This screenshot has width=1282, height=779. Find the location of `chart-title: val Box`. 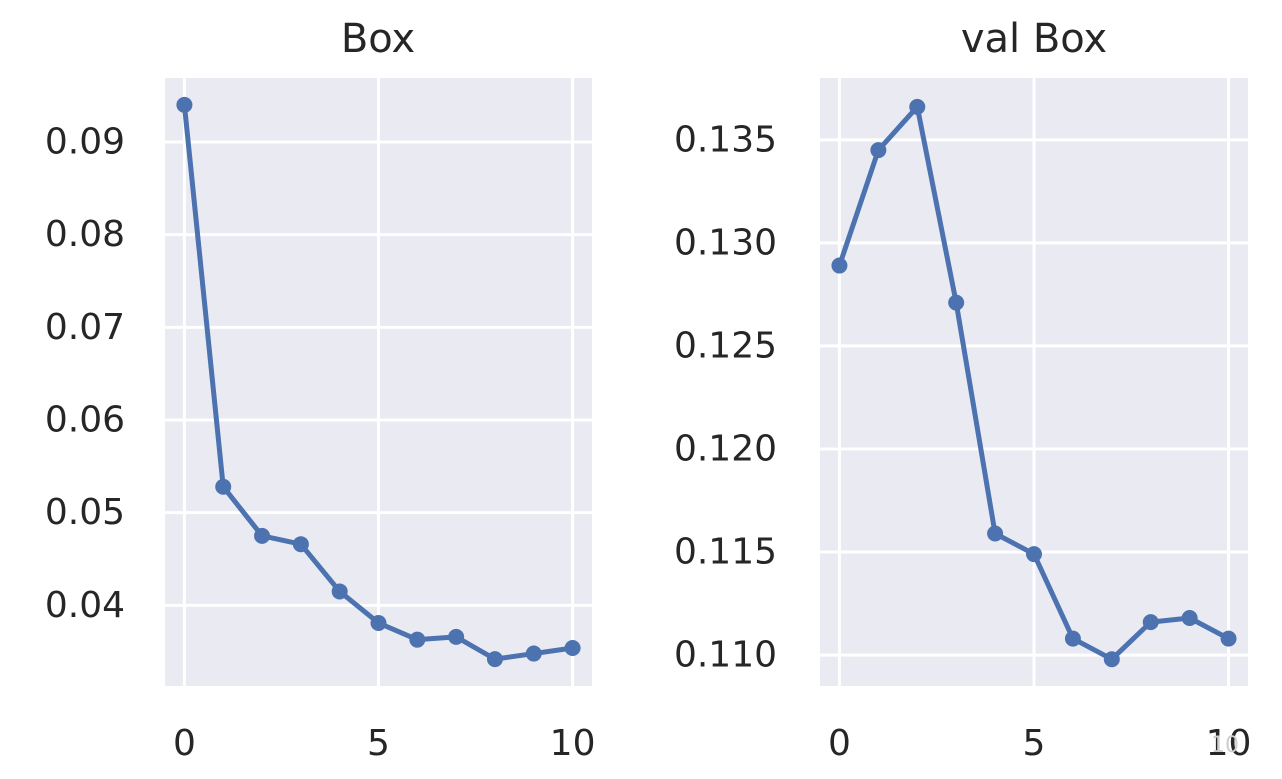

chart-title: val Box is located at coordinates (1034, 39).